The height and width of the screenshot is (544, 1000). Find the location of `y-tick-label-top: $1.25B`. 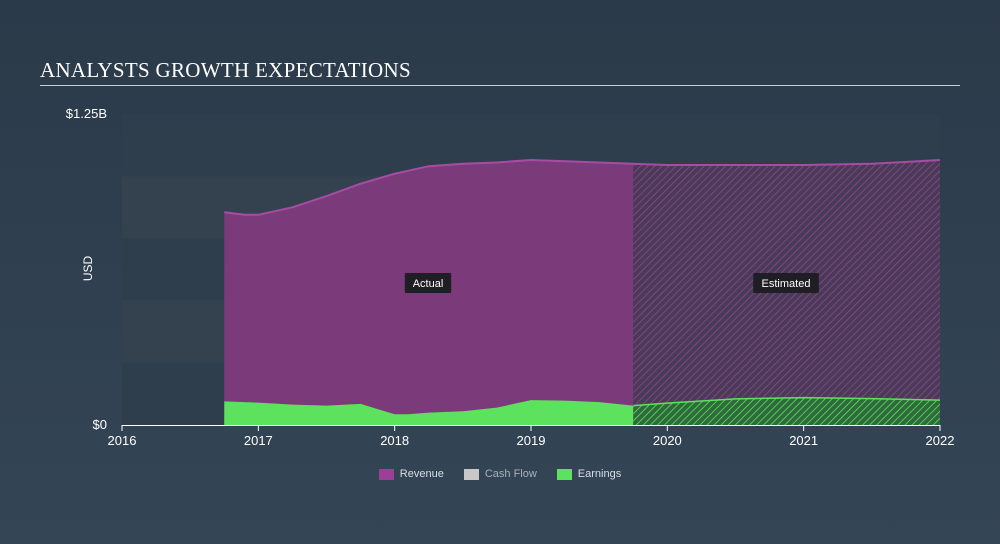

y-tick-label-top: $1.25B is located at coordinates (86, 113).